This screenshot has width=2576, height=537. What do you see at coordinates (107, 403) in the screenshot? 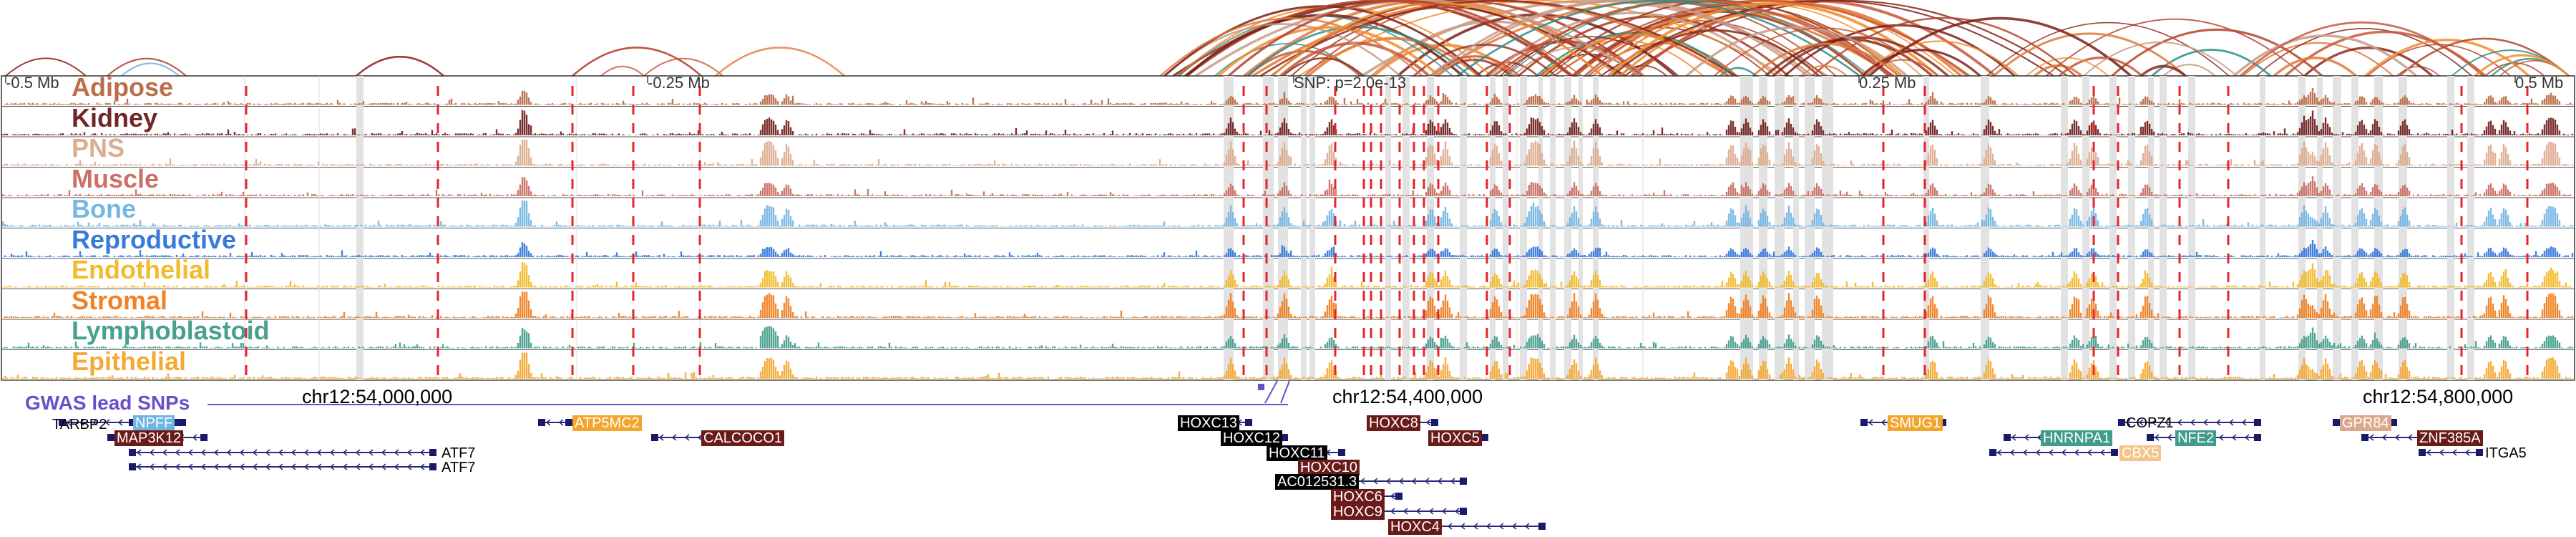
I see `gwas-lead-snps-label: GWAS lead SNPs` at bounding box center [107, 403].